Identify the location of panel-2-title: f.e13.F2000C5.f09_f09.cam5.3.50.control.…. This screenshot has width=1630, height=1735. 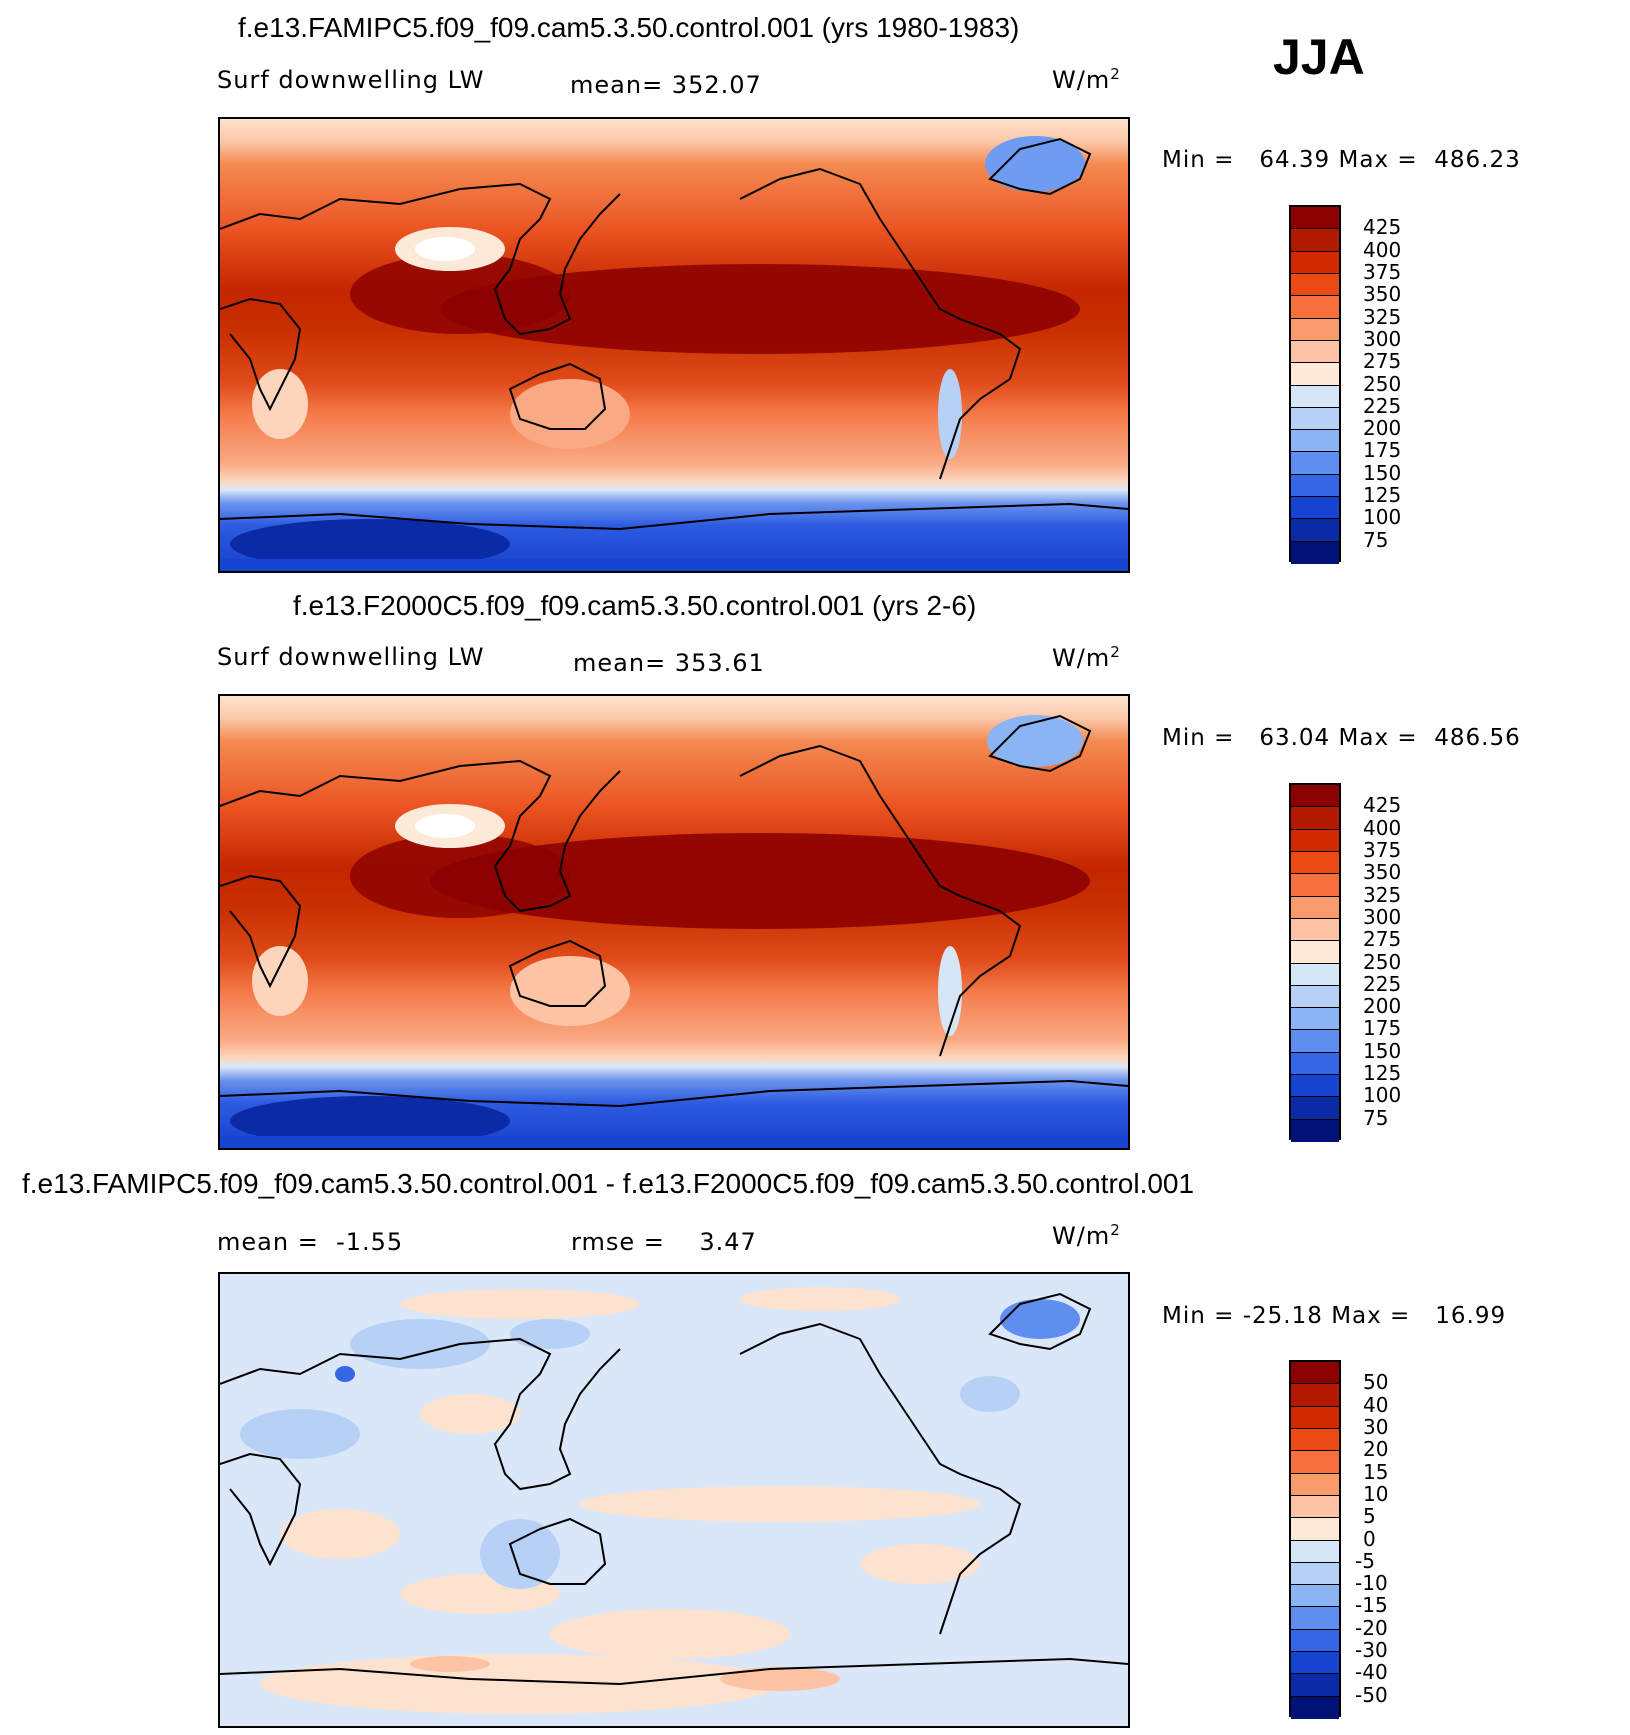
(635, 605).